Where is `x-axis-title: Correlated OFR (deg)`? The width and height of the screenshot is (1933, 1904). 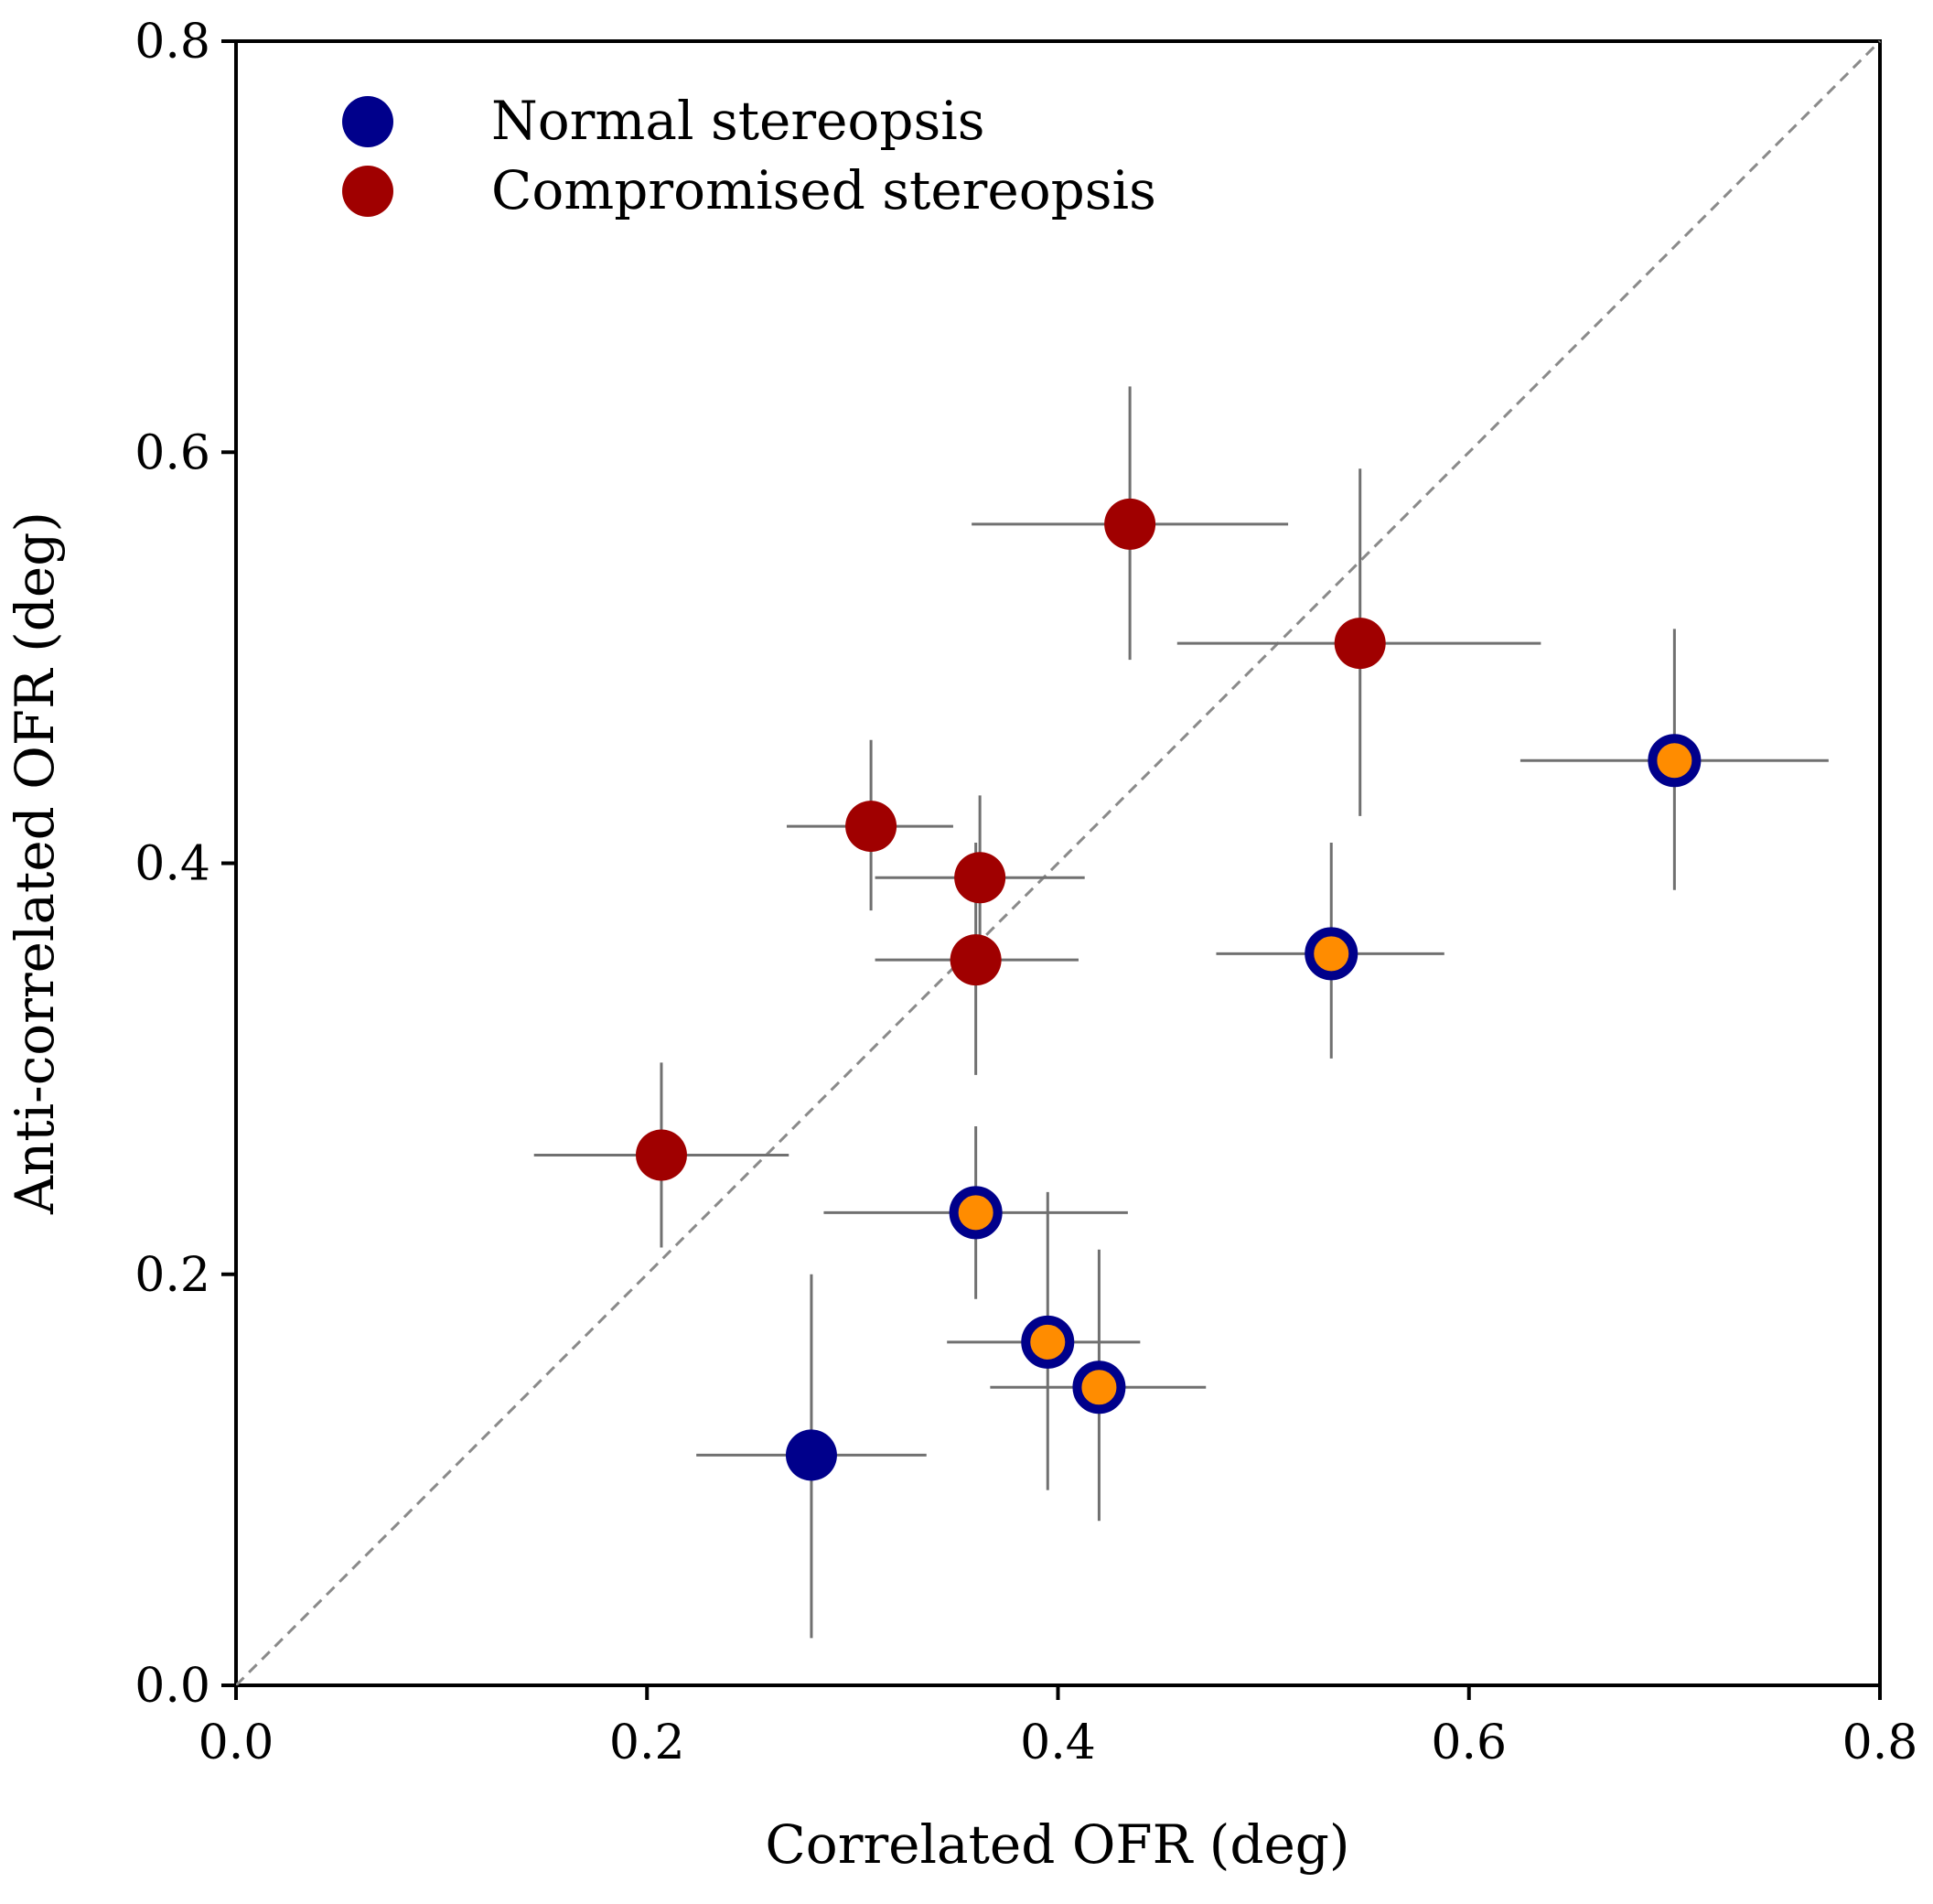 x-axis-title: Correlated OFR (deg) is located at coordinates (1057, 1844).